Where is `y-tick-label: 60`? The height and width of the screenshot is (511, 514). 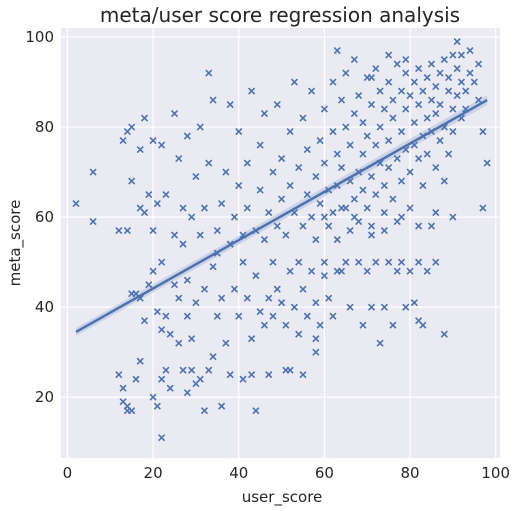
y-tick-label: 60 is located at coordinates (44, 217).